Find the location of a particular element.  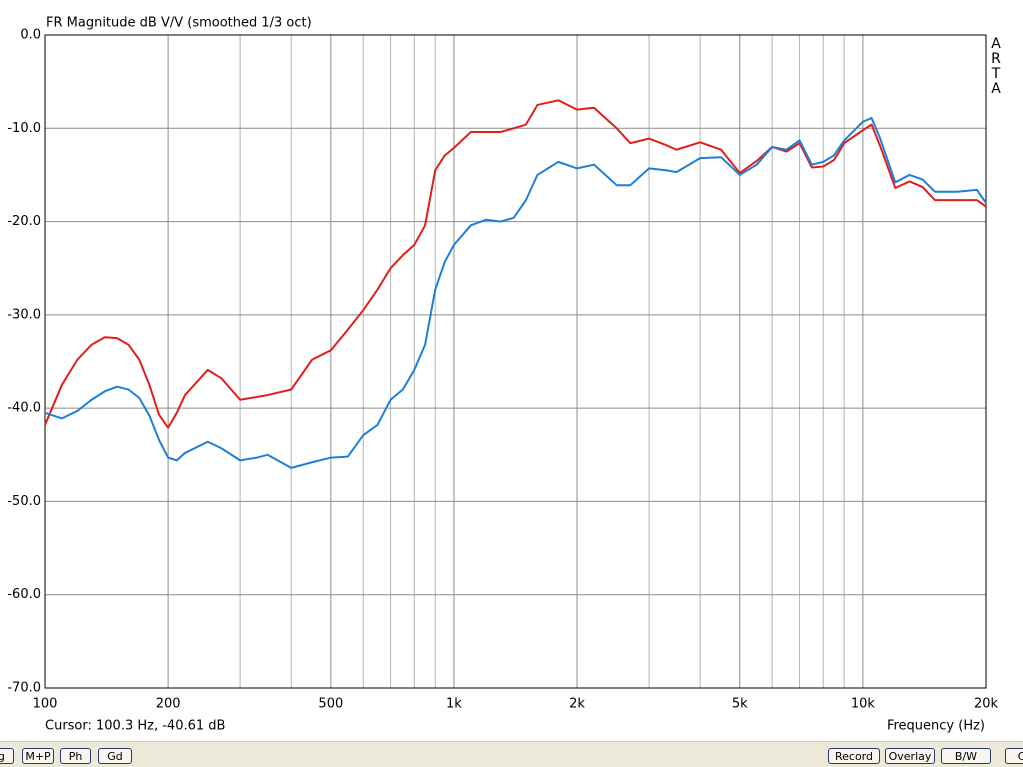

x-axis-label: Frequency (Hz) is located at coordinates (936, 726).